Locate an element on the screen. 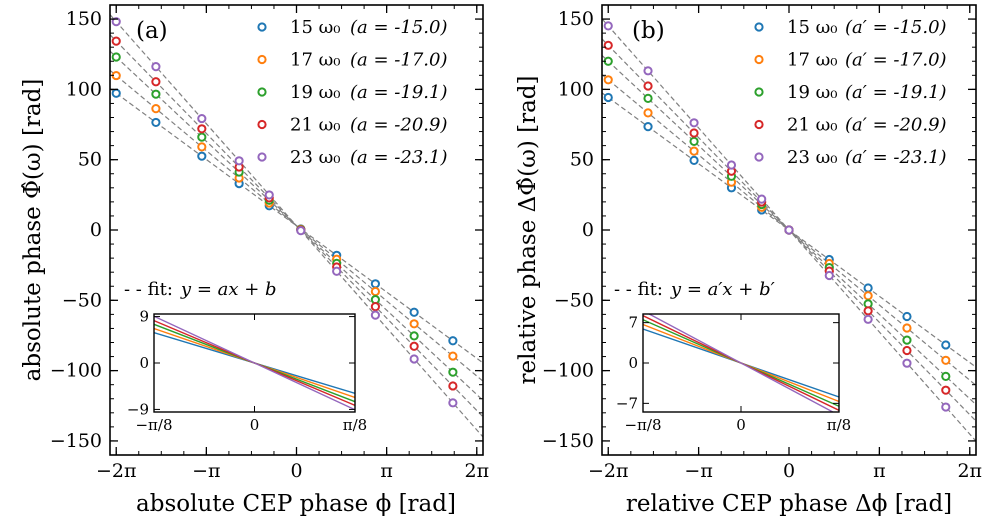 This screenshot has width=987, height=524. legend-coefficient: (a = -15.0) is located at coordinates (398, 27).